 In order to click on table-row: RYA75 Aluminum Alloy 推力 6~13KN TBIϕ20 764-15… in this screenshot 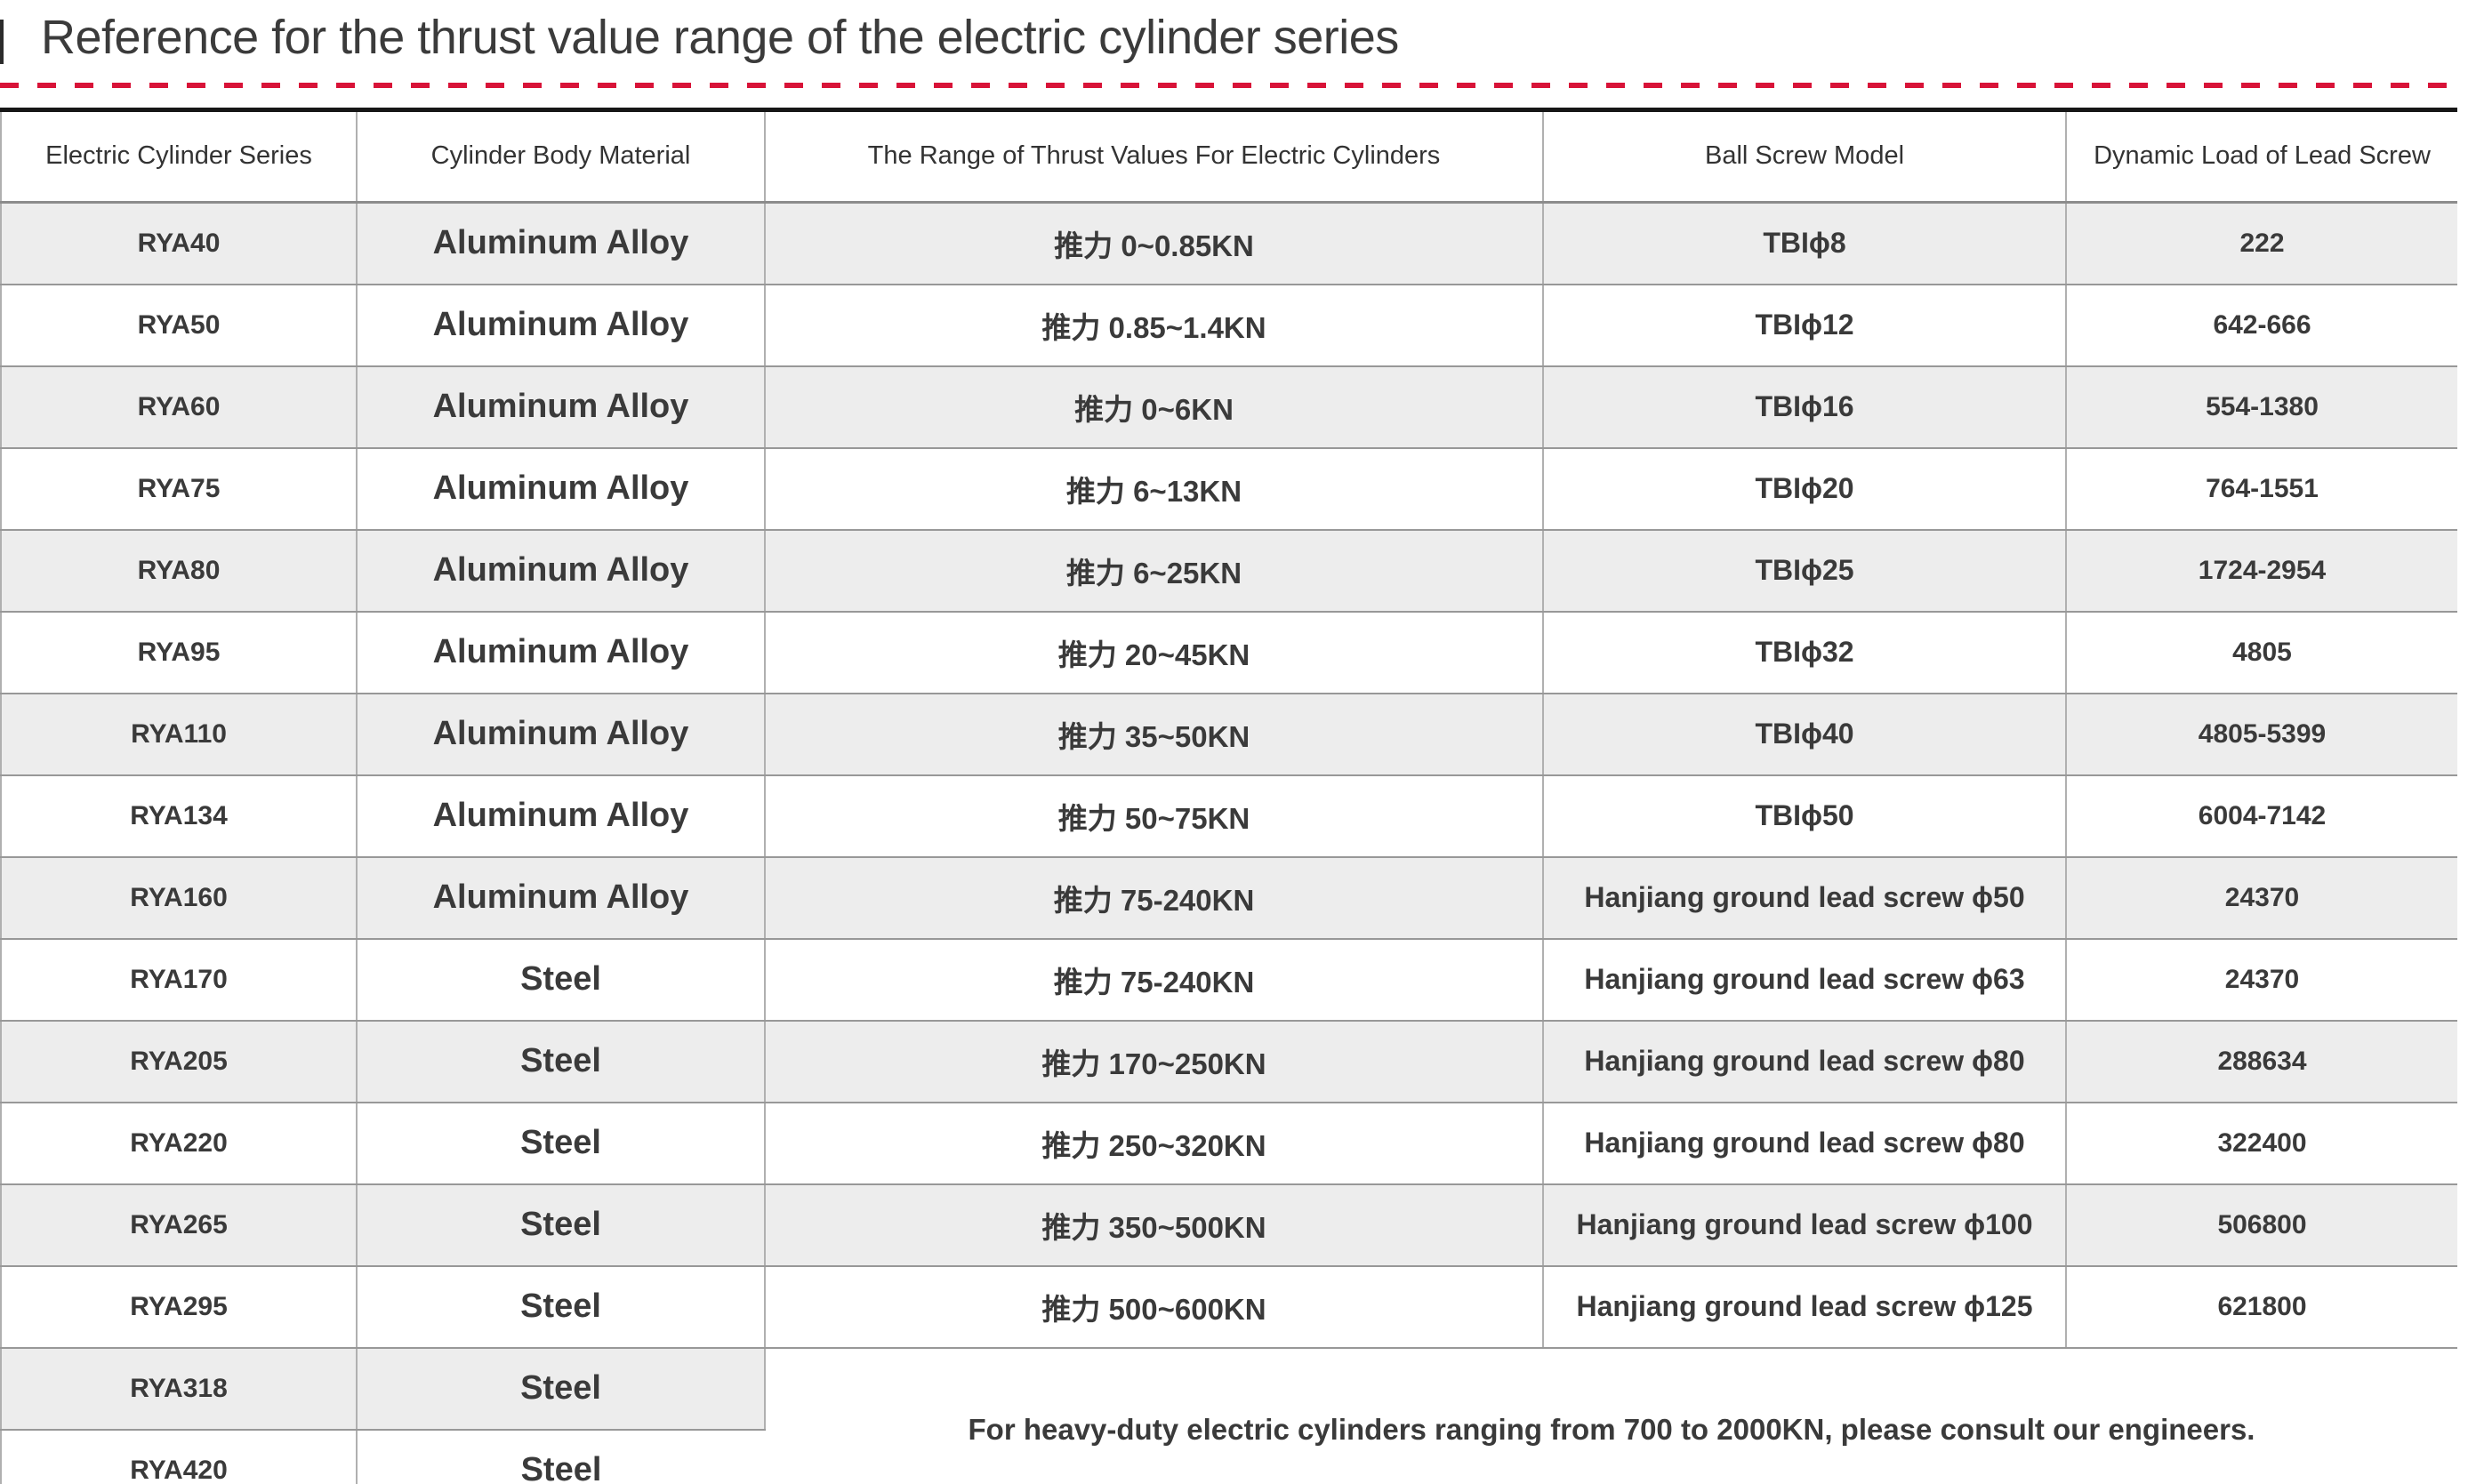, I will do `click(1229, 489)`.